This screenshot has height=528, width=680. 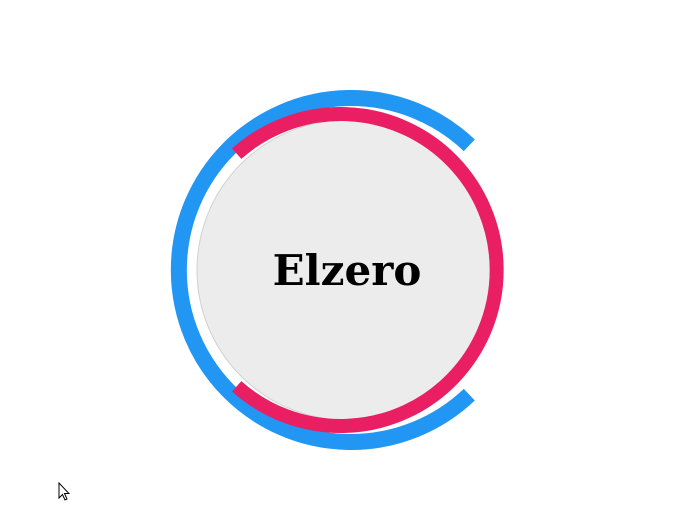 What do you see at coordinates (347, 270) in the screenshot?
I see `logo-text: Elzero` at bounding box center [347, 270].